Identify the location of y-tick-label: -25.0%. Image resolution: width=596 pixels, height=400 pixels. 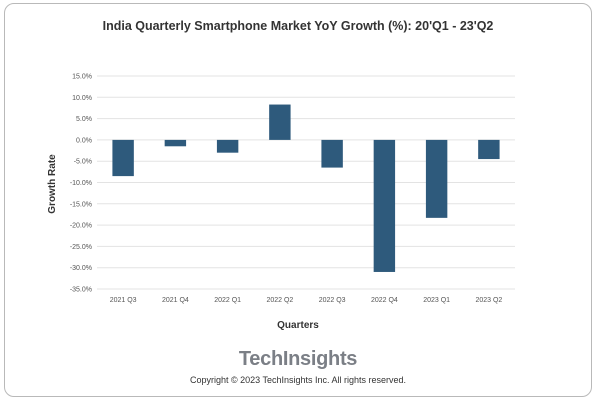
(81, 247).